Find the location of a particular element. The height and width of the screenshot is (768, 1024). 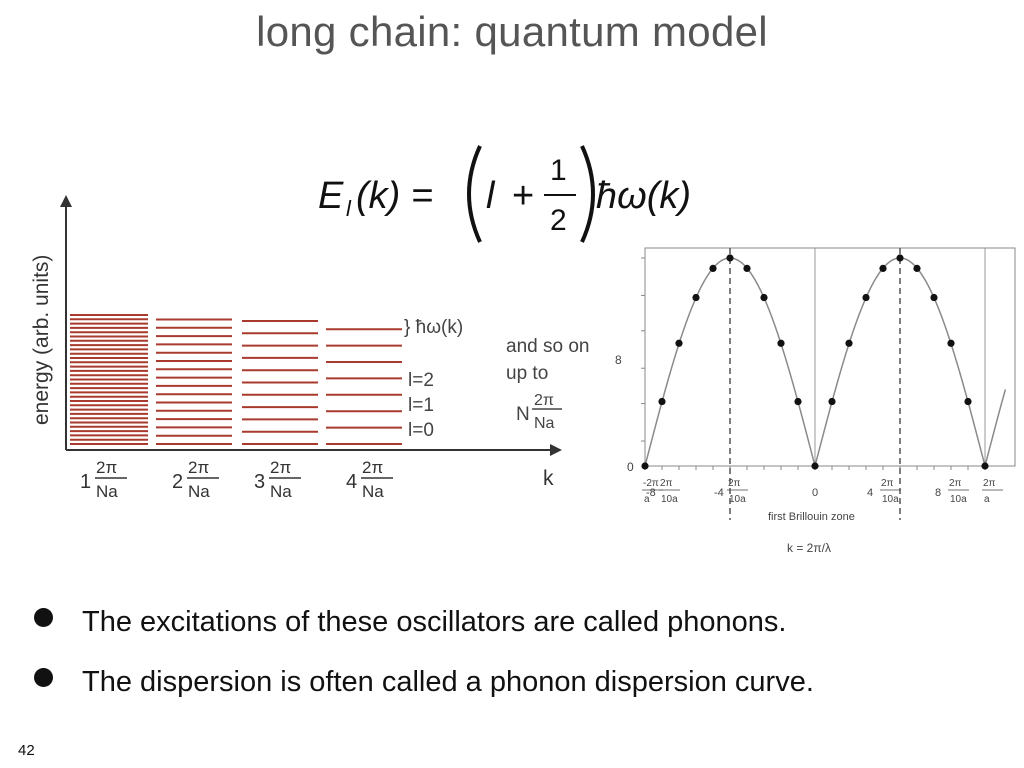

data-points is located at coordinates (815, 362).